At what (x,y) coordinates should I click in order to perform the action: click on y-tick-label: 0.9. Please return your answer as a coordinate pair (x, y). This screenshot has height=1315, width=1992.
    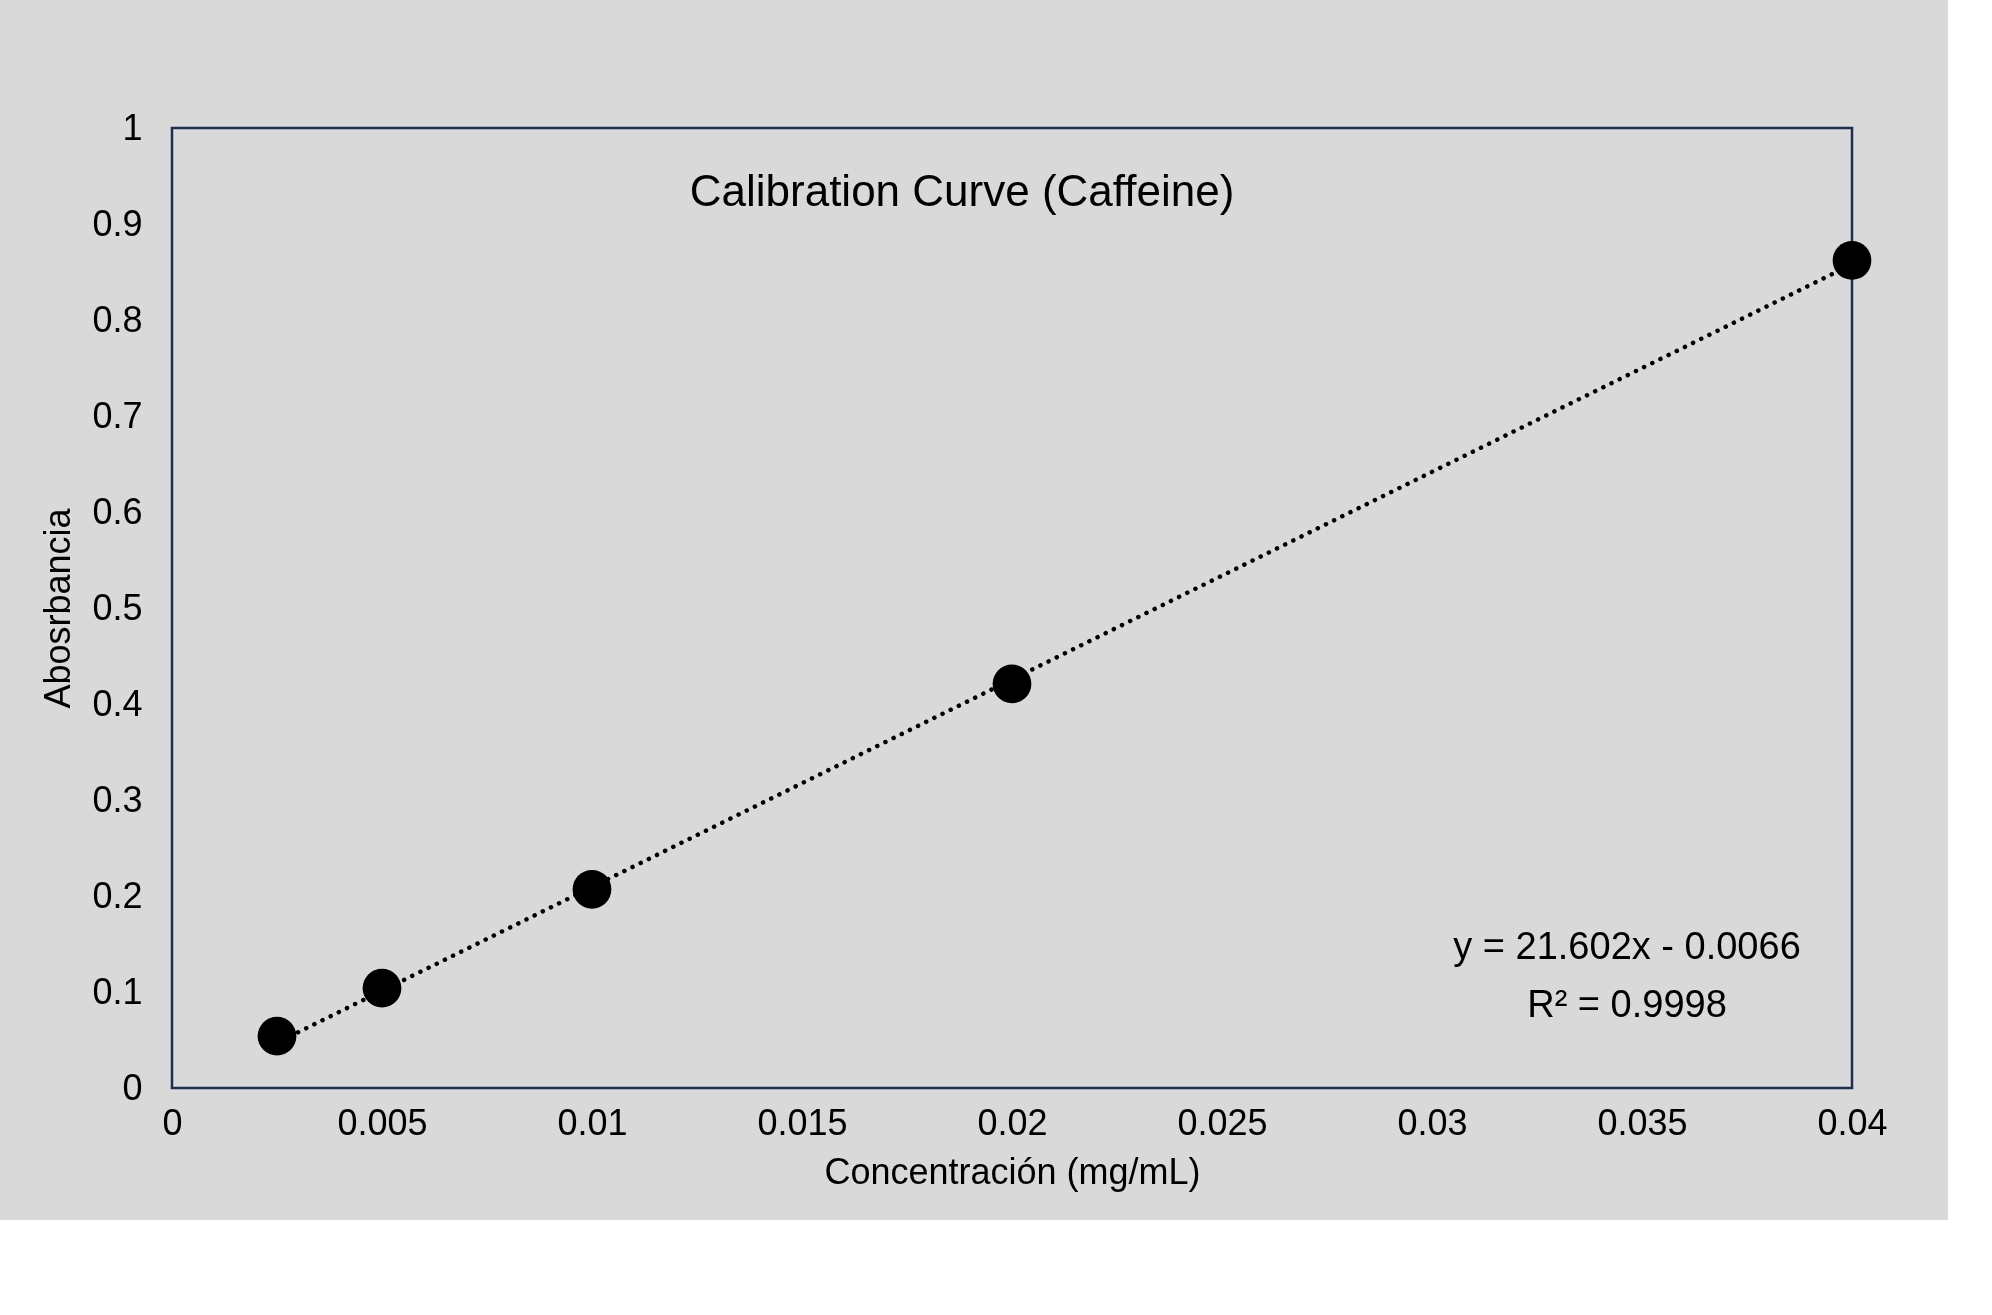
    Looking at the image, I should click on (117, 223).